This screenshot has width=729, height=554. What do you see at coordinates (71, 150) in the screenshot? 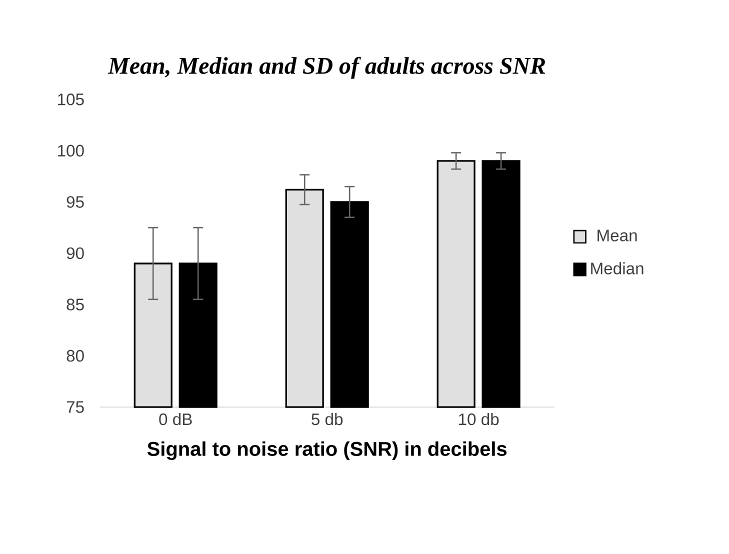
I see `y-tick-label: 100` at bounding box center [71, 150].